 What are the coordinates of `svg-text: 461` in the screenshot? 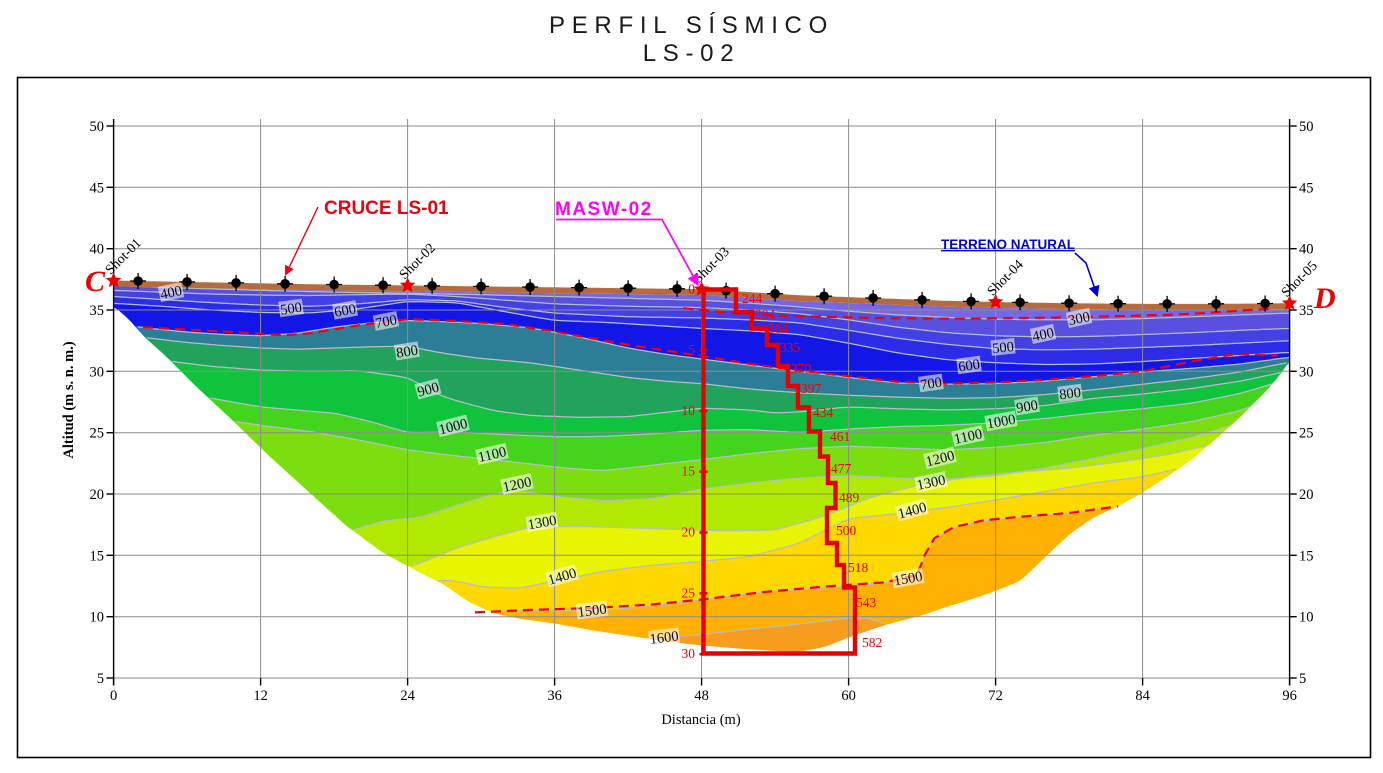 It's located at (840, 436).